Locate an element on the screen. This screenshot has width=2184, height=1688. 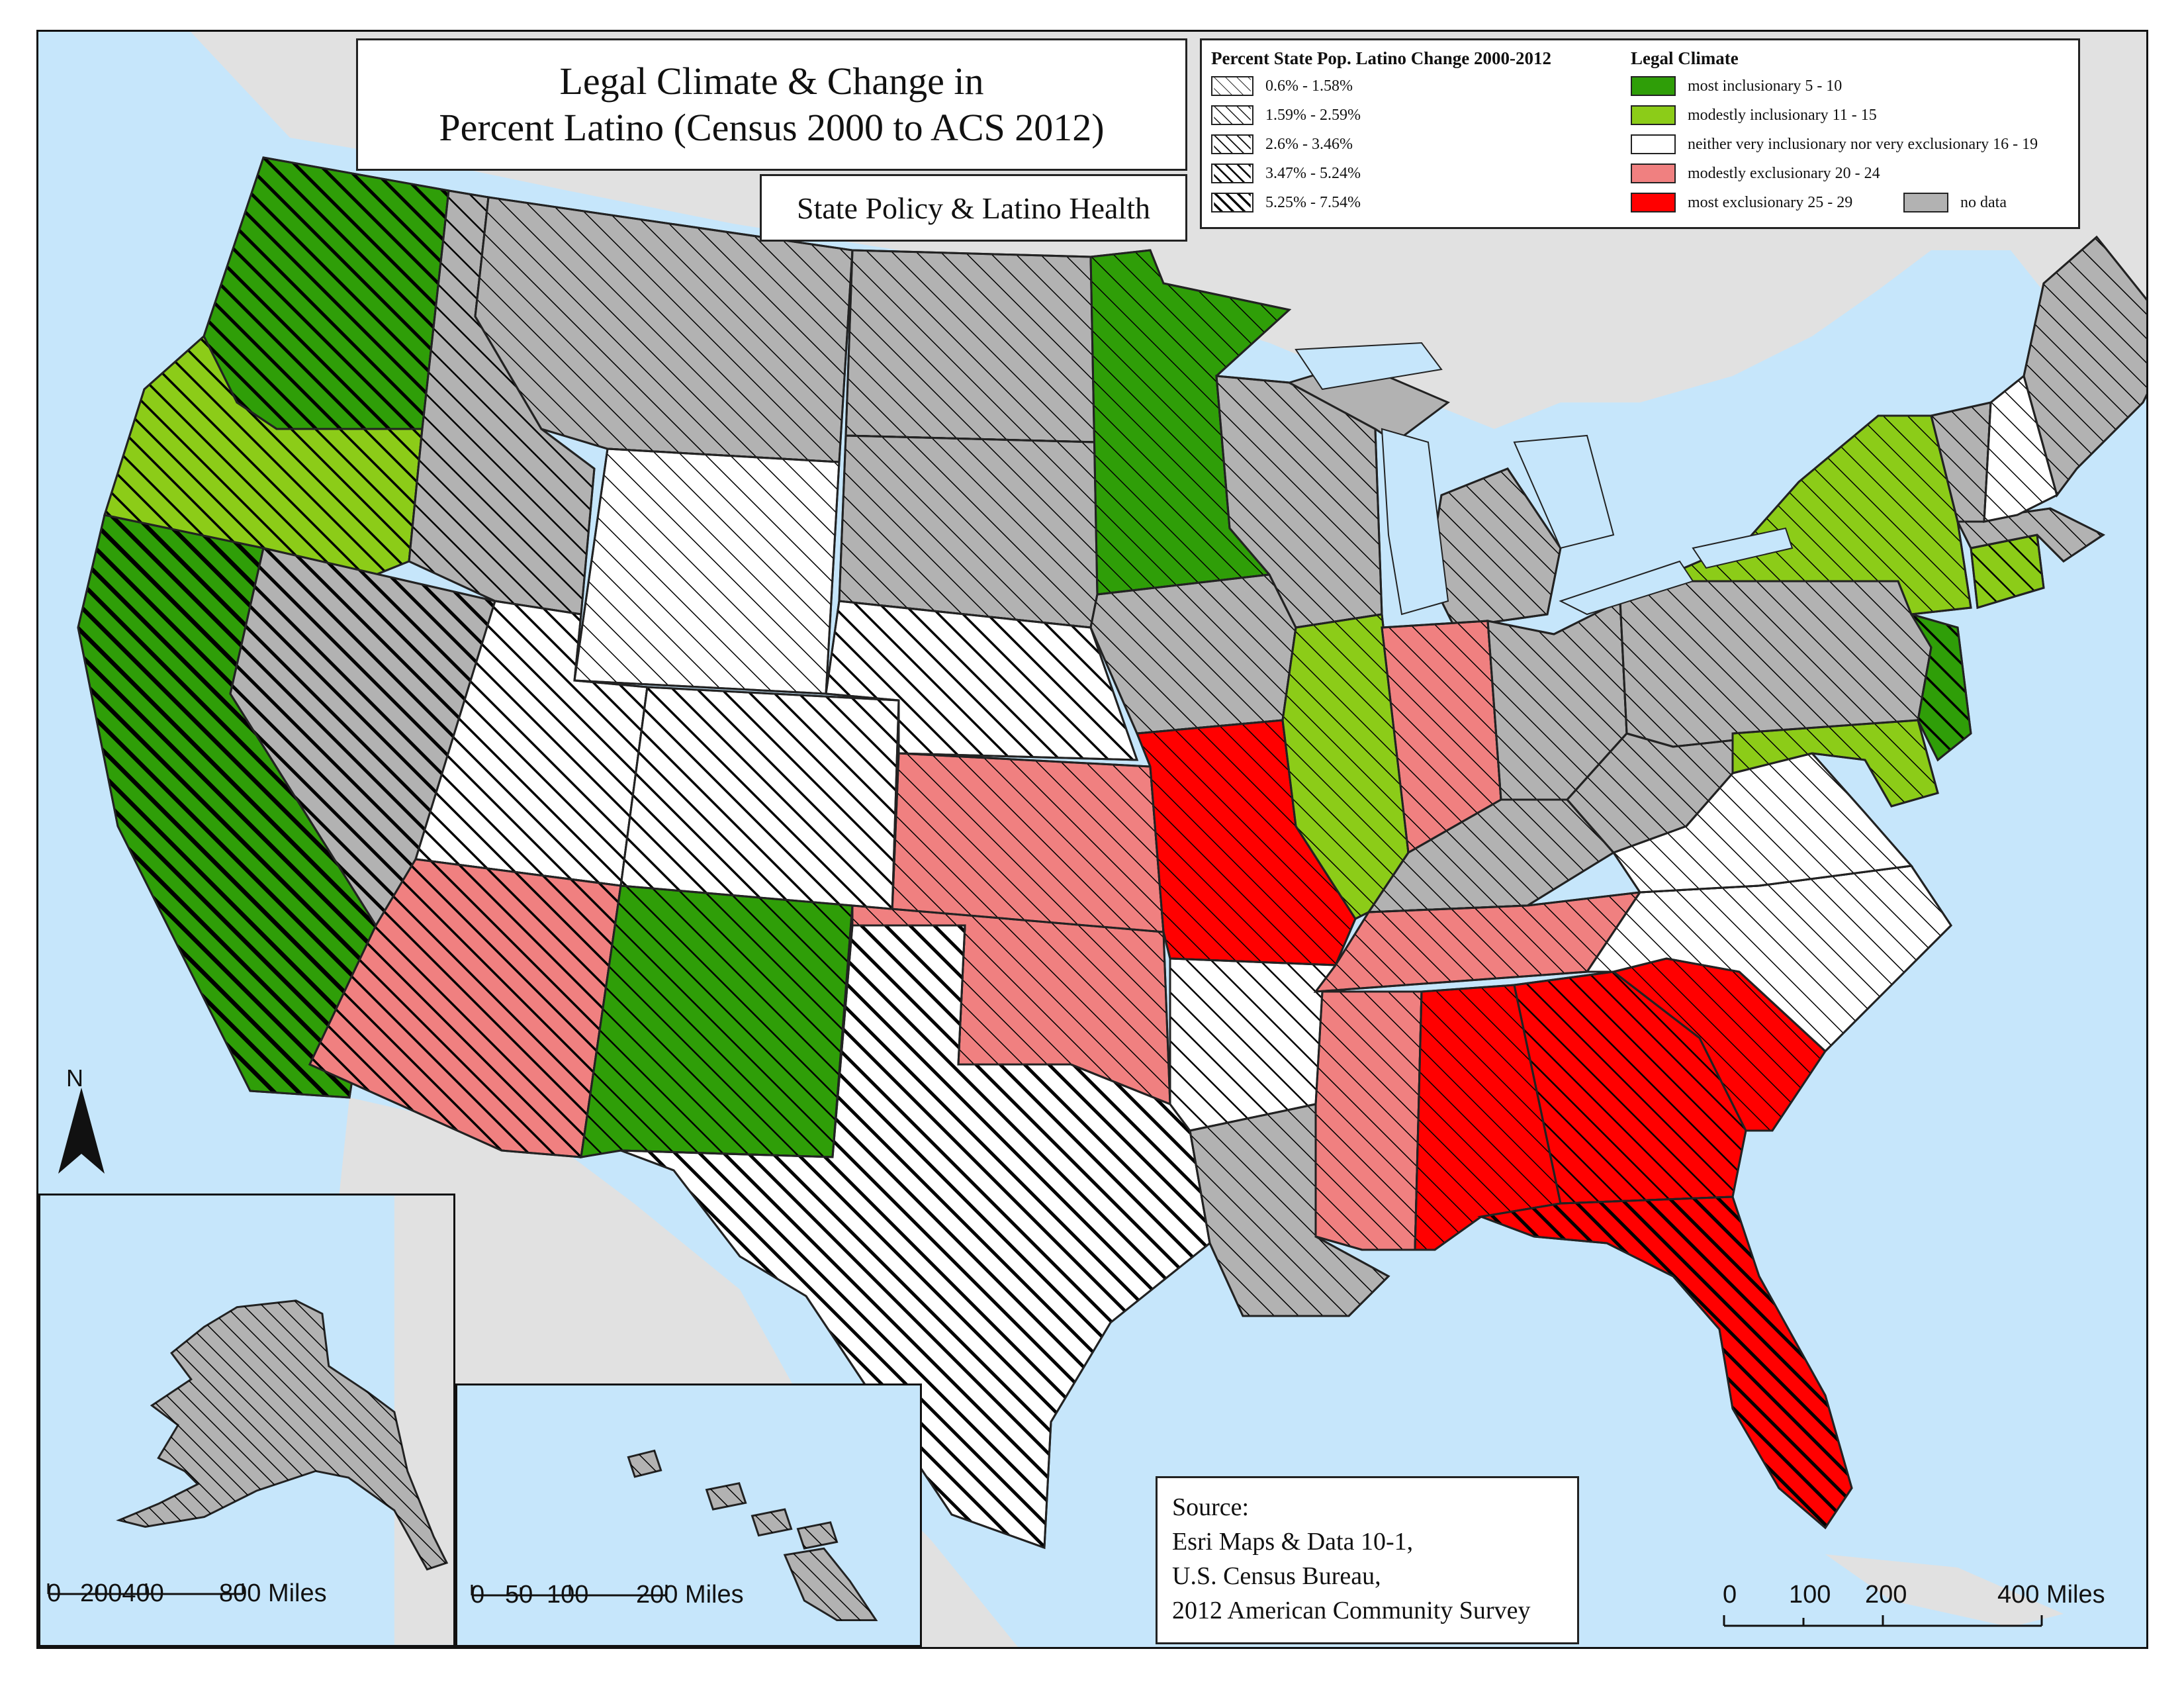
state-nebraska is located at coordinates (982, 680).